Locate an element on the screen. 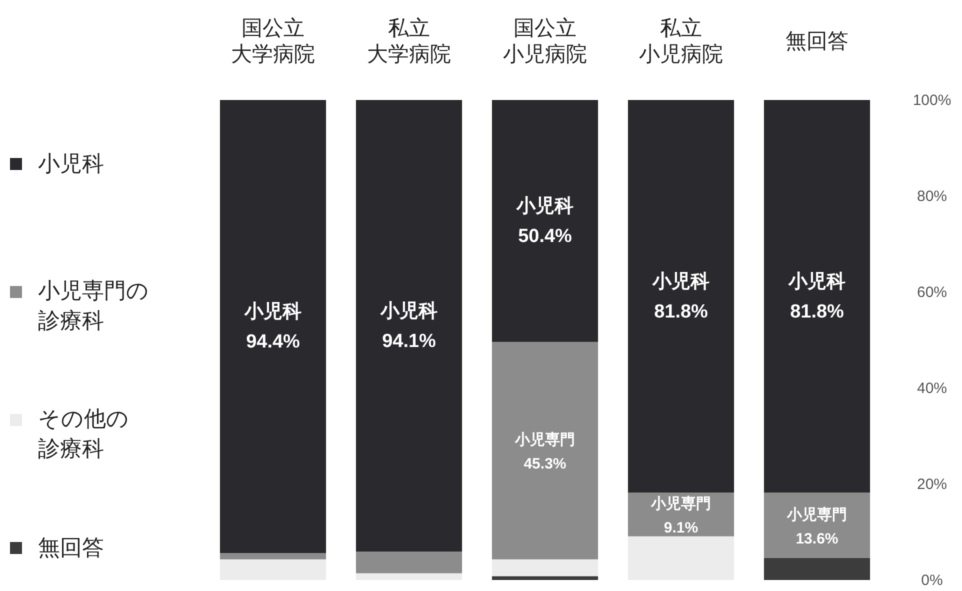 The image size is (962, 591). legend-label: 無回答 is located at coordinates (71, 547).